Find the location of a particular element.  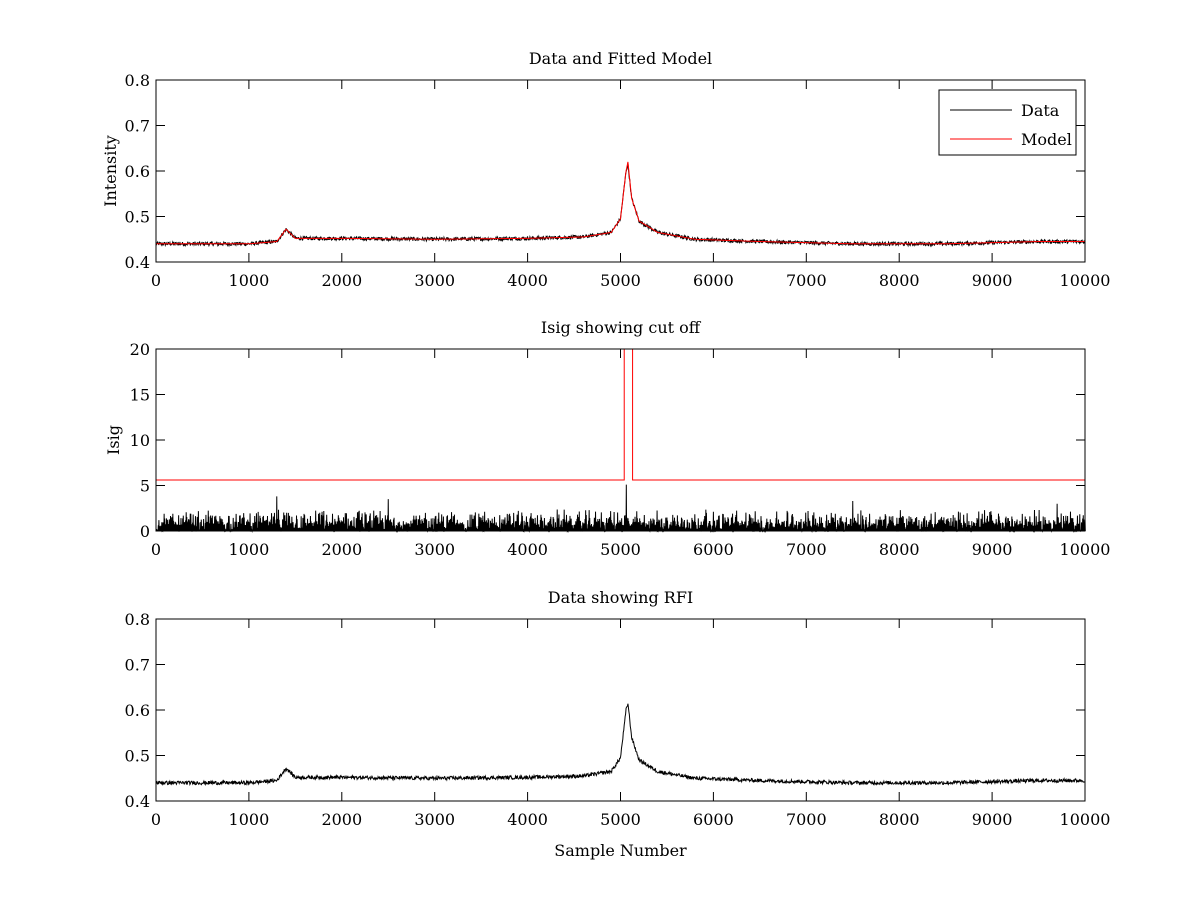

panel-3-title: Data showing RFI is located at coordinates (620, 597).